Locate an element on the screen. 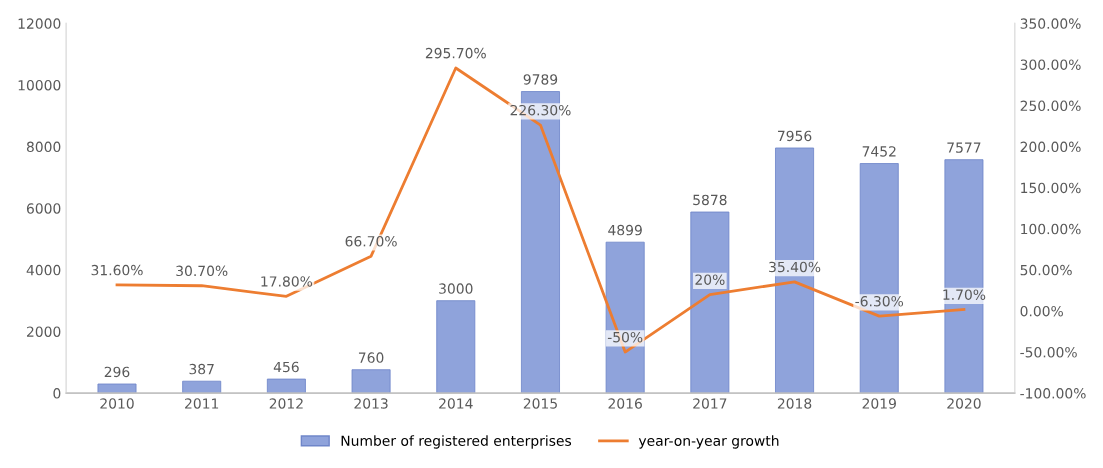 The image size is (1103, 468). y2-tick-label: 100.00% is located at coordinates (1051, 229).